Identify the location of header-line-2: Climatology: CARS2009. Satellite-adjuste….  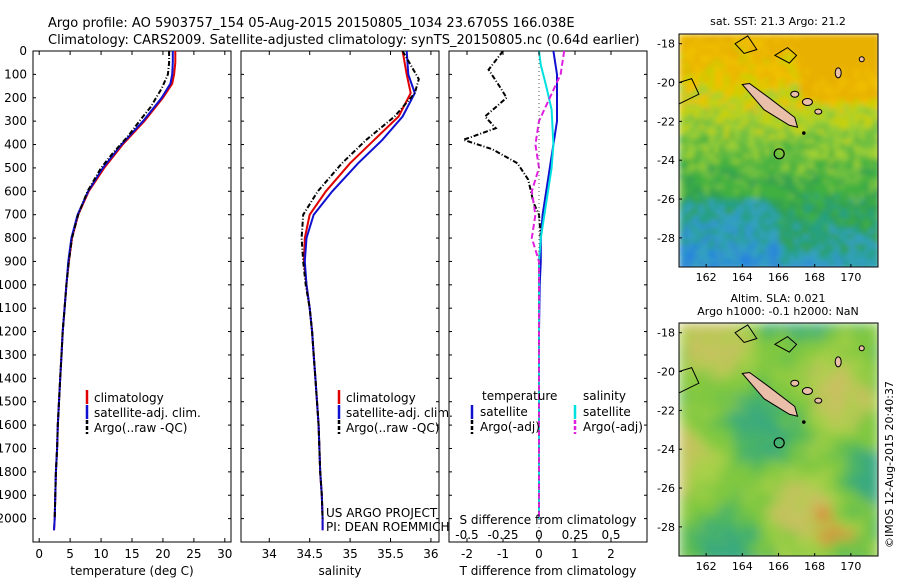
(344, 40).